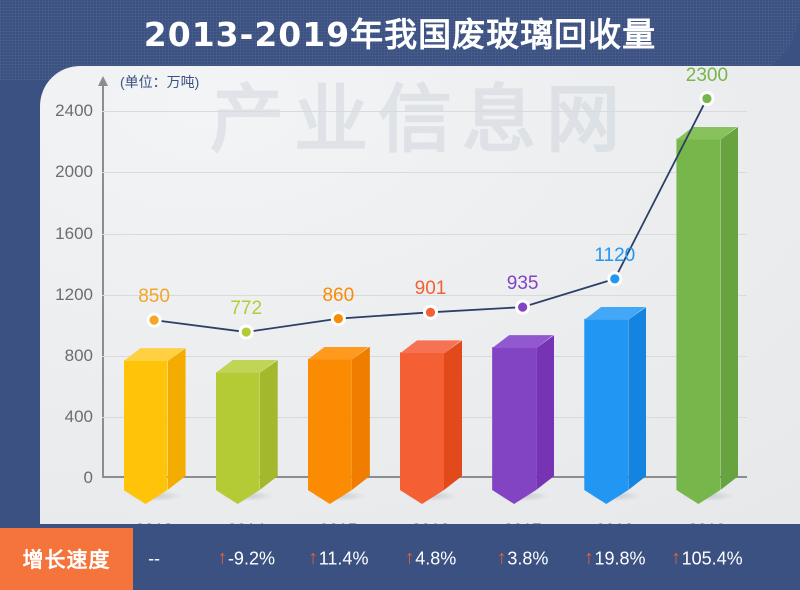 Image resolution: width=800 pixels, height=590 pixels. I want to click on growth-cell-2016: ↑ 4.8%, so click(431, 559).